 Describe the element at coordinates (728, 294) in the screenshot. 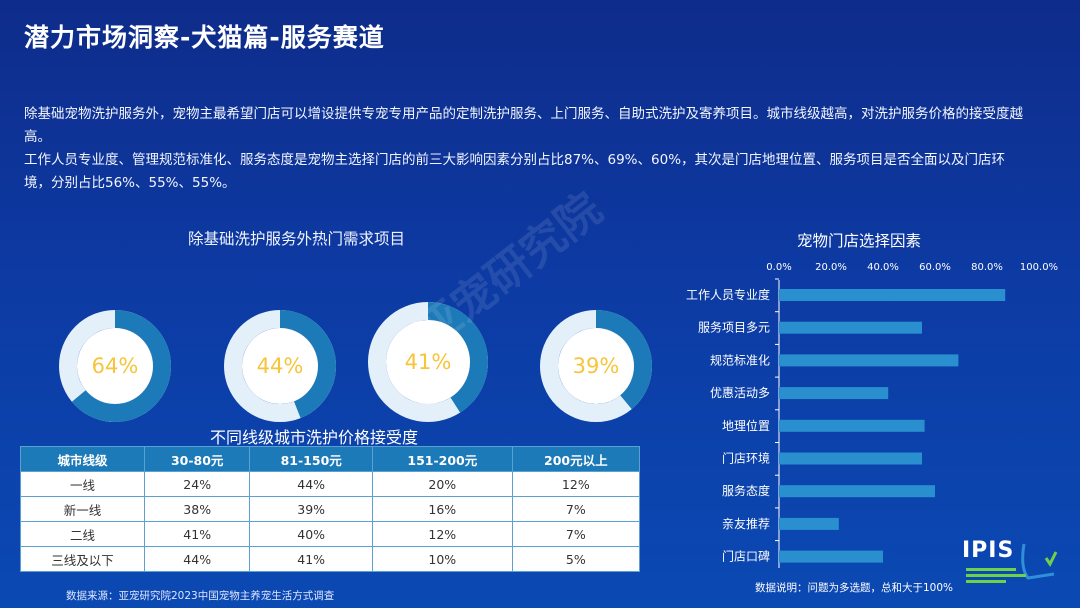

I see `bar-category-label: 工作人员专业度` at that location.